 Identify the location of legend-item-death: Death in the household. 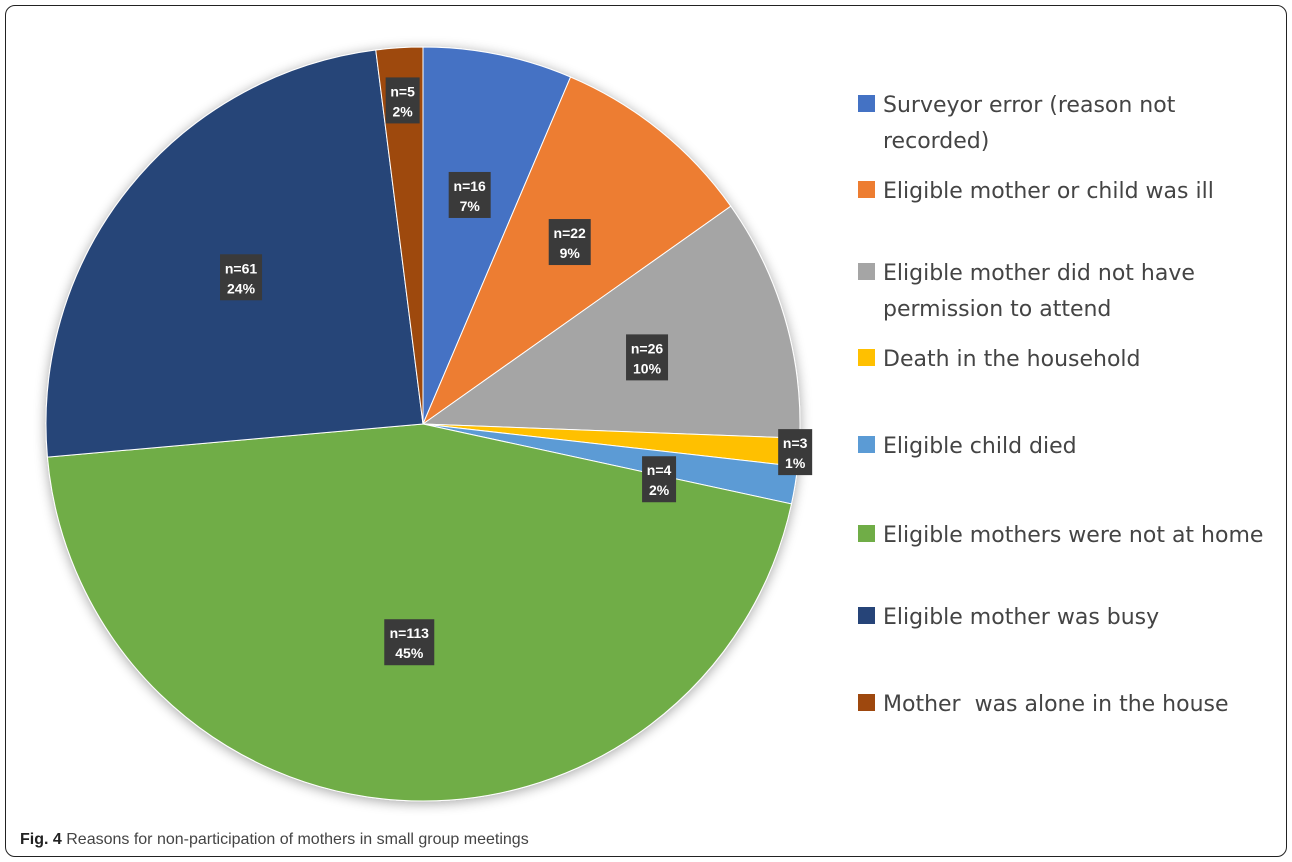
(1070, 360).